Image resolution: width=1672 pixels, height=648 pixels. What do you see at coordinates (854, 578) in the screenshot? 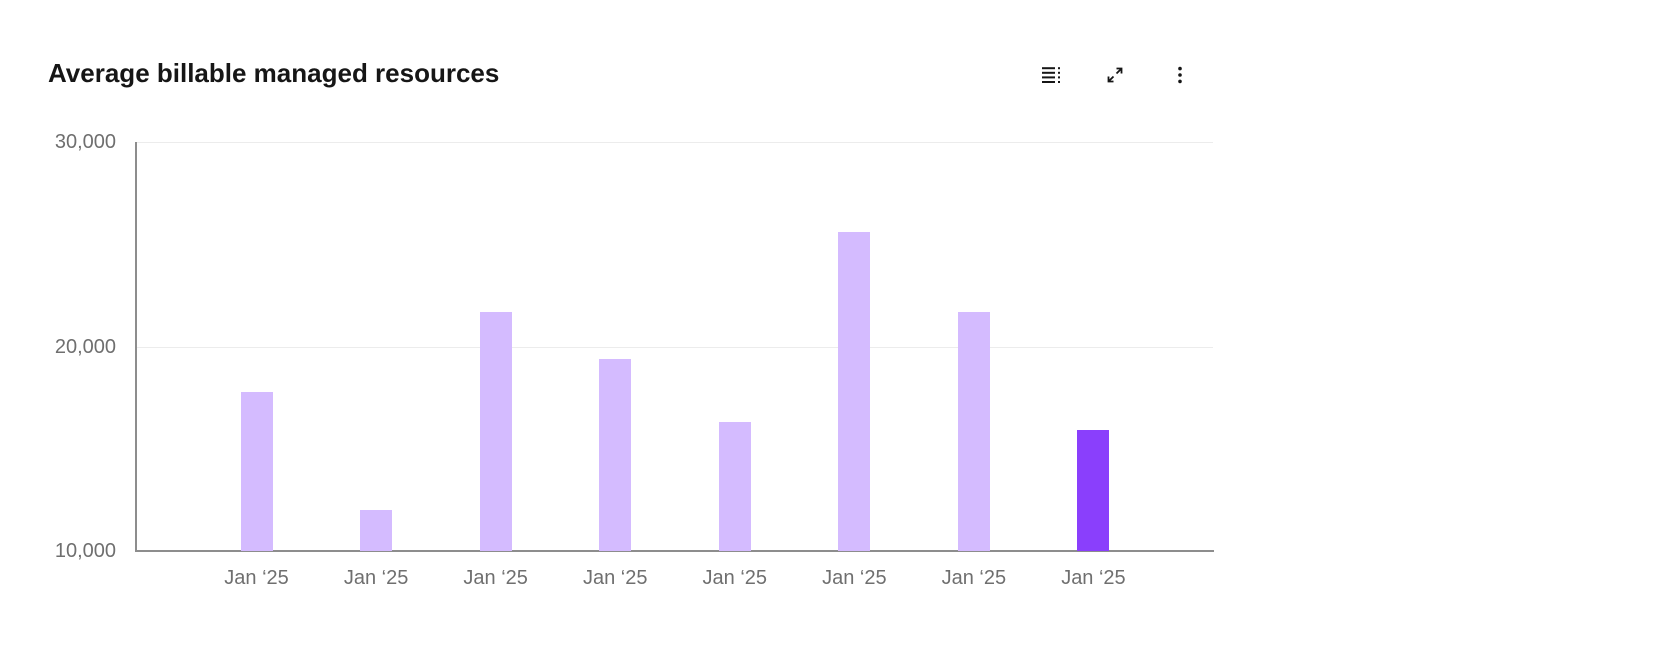
I see `x-tick-label-6: Jan ‘25` at bounding box center [854, 578].